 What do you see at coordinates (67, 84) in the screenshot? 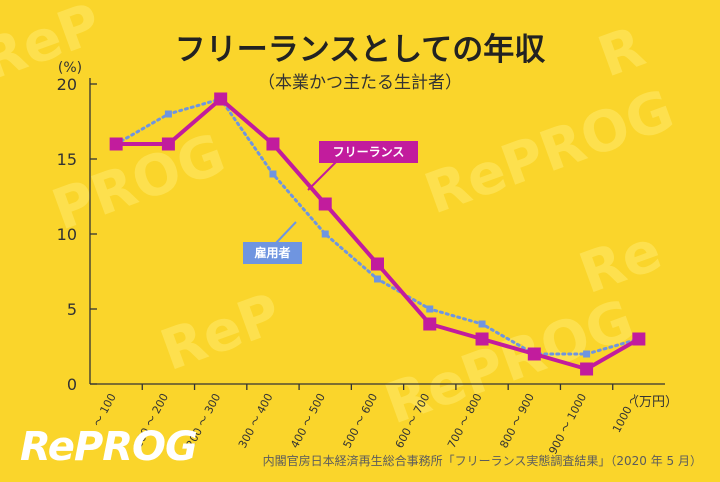
I see `y-tick-label: 20` at bounding box center [67, 84].